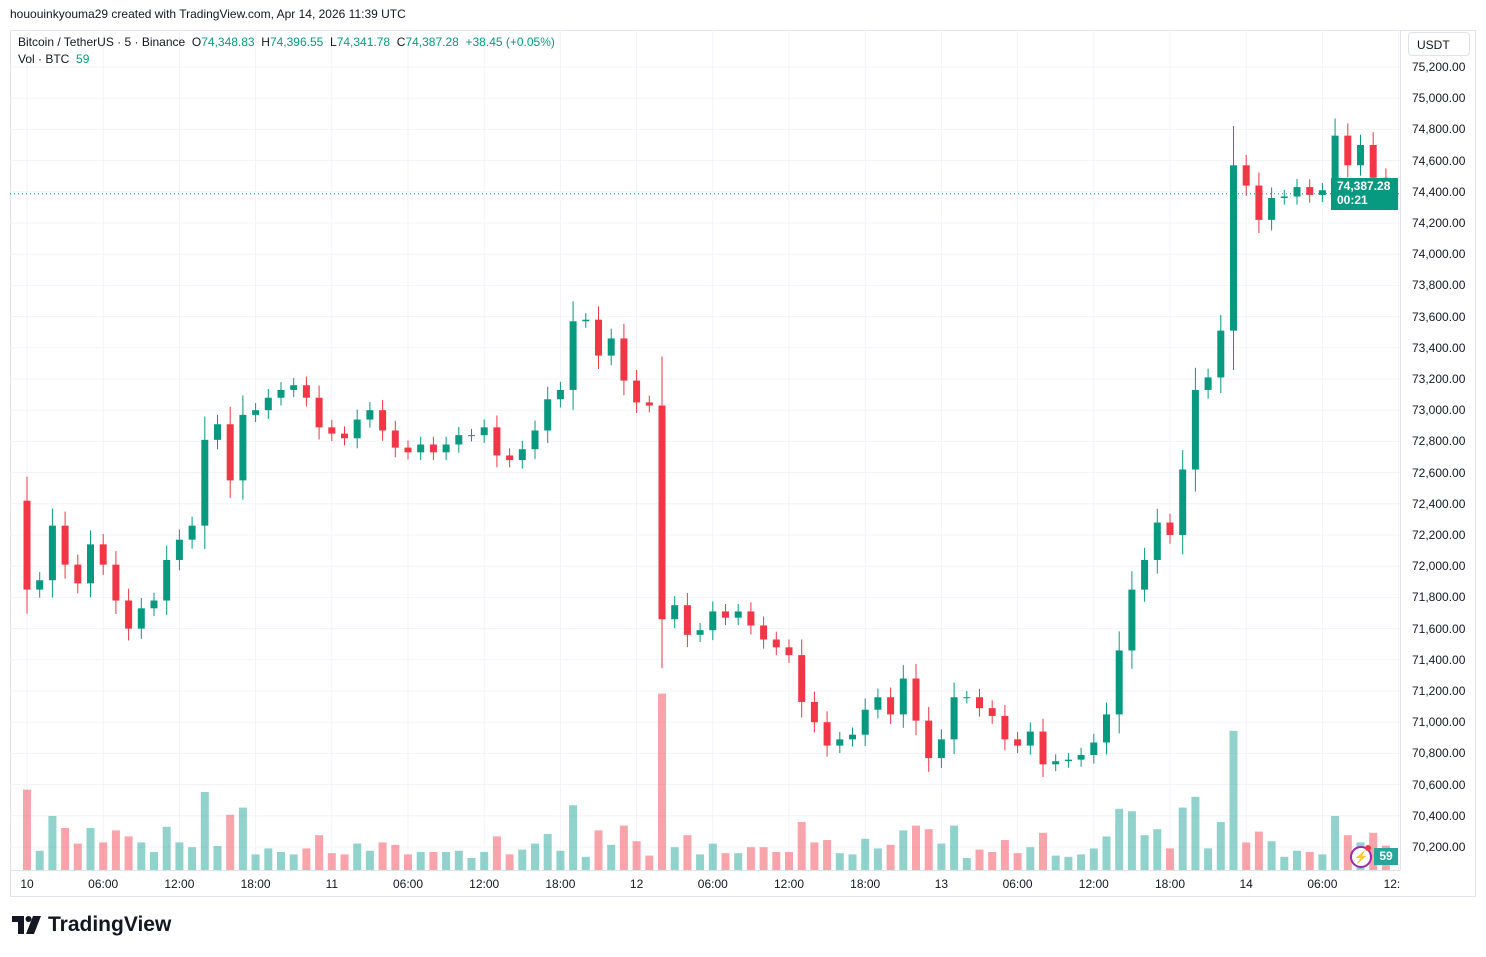 This screenshot has height=957, width=1486. Describe the element at coordinates (333, 42) in the screenshot. I see `low-label: L` at that location.